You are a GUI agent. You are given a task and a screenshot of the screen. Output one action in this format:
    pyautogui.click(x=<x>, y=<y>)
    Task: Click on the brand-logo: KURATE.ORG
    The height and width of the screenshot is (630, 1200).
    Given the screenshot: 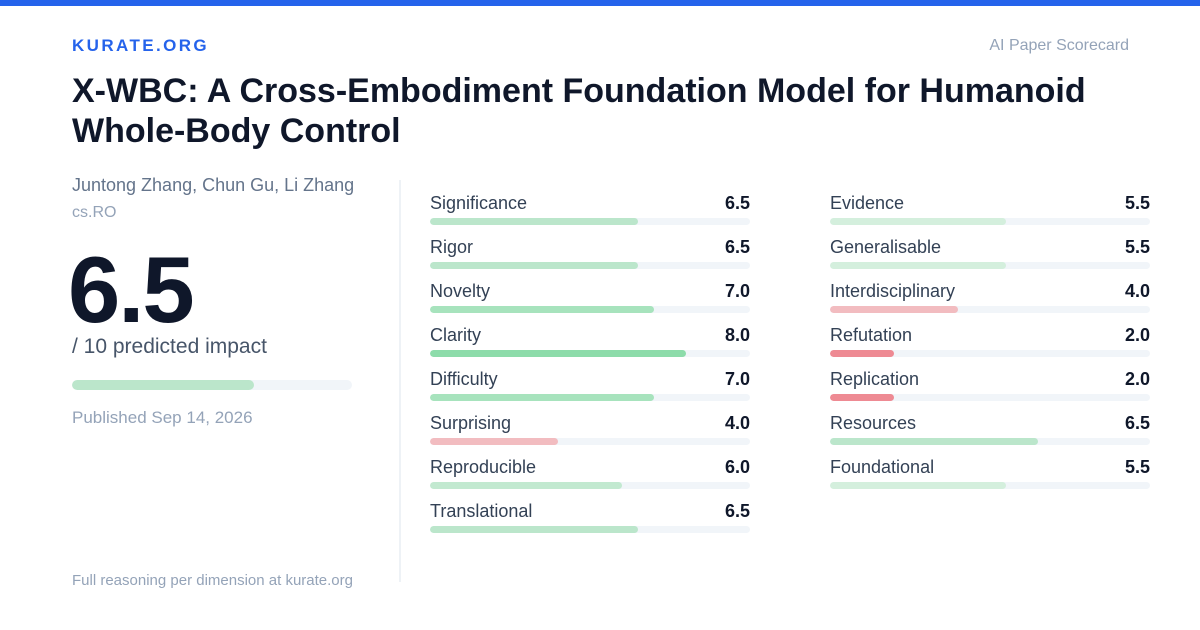 What is the action you would take?
    pyautogui.click(x=141, y=45)
    